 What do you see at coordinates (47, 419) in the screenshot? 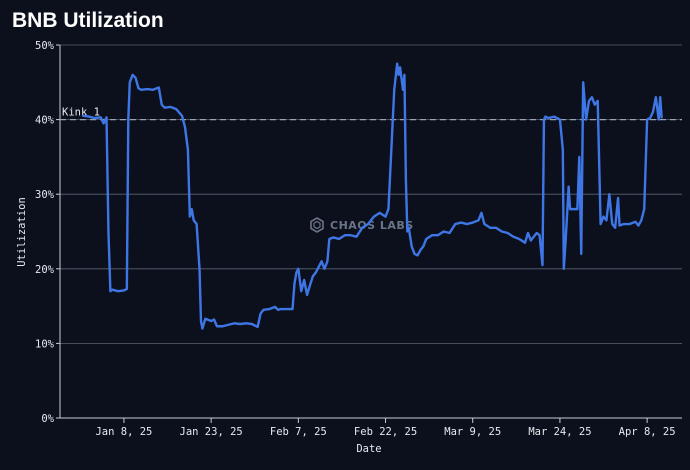
I see `y-tick-label: 0%` at bounding box center [47, 419].